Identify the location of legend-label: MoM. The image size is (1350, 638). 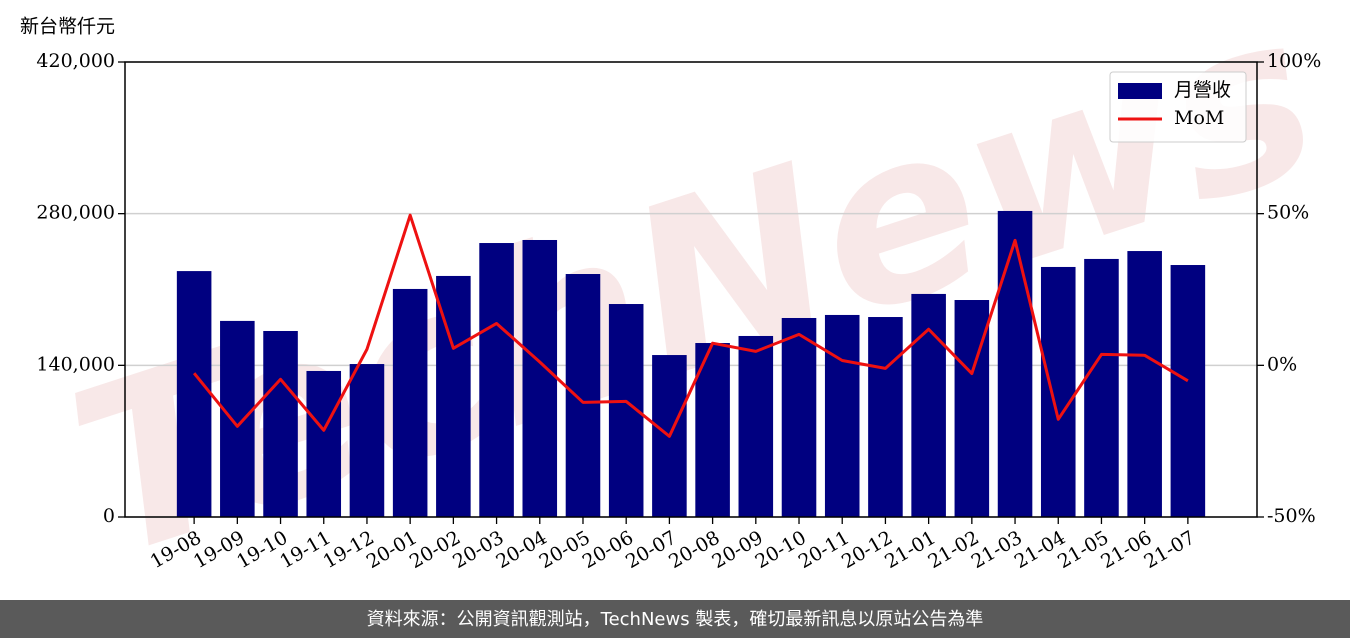
(1199, 118).